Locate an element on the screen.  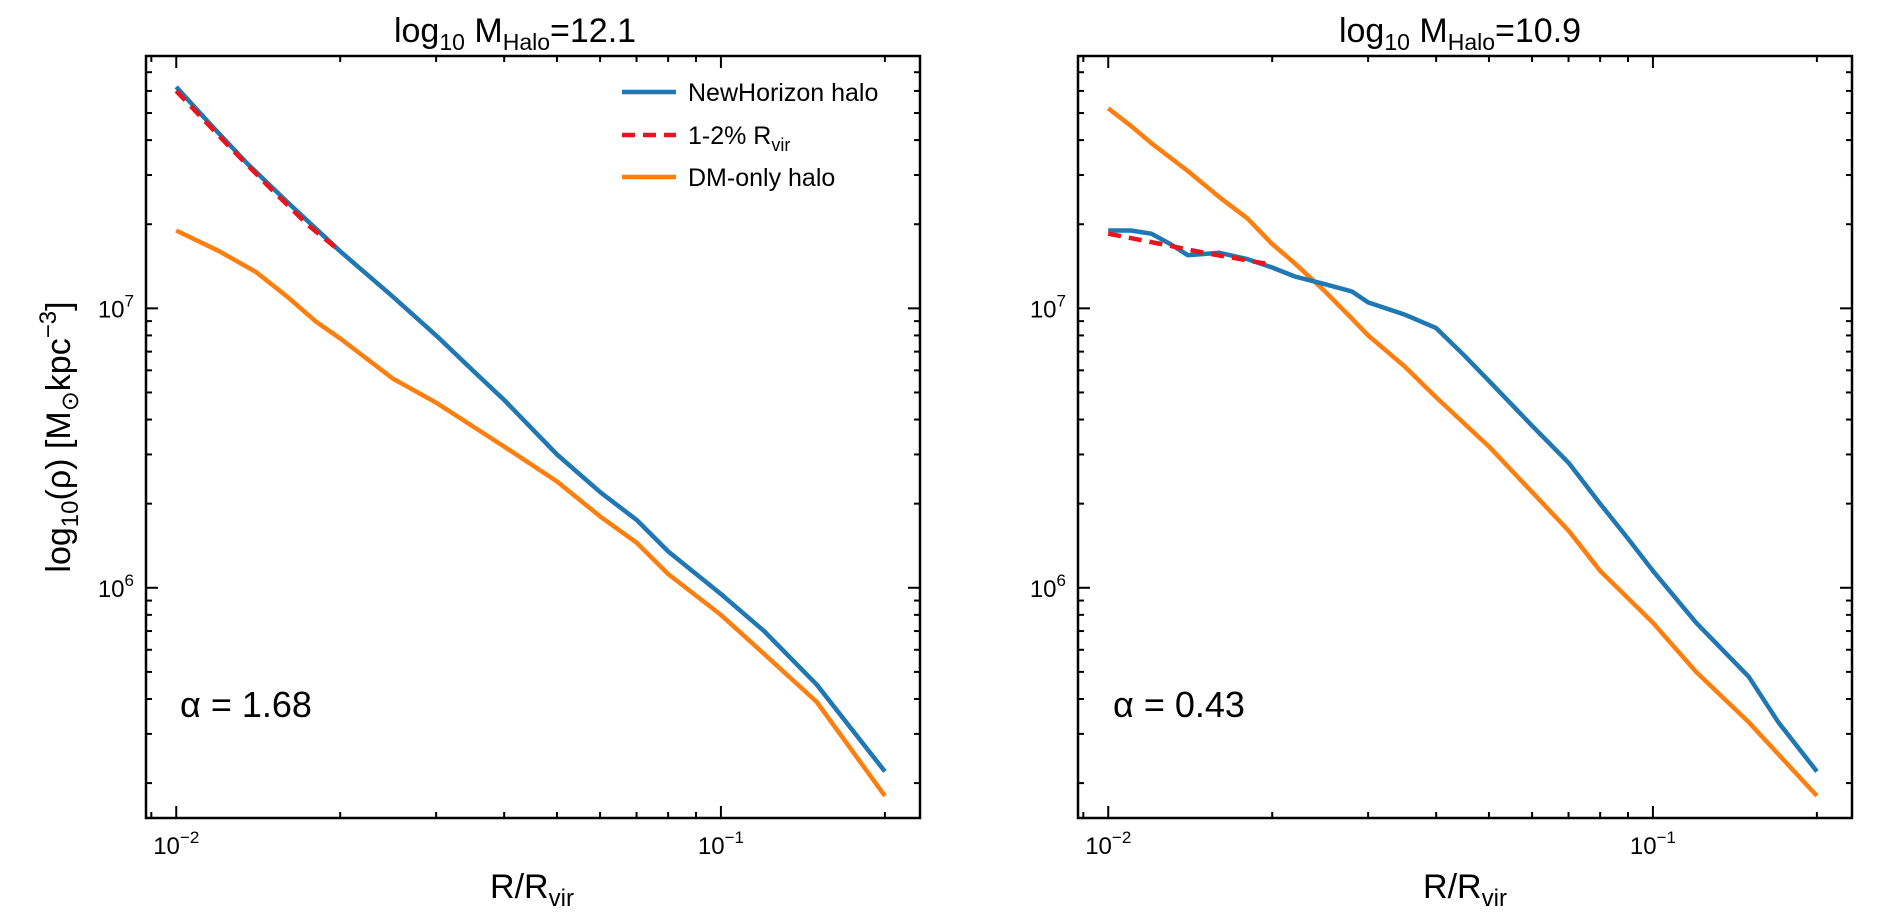
legend: NewHorizon halo 1-2% Rvir DM-only halo is located at coordinates (750, 135).